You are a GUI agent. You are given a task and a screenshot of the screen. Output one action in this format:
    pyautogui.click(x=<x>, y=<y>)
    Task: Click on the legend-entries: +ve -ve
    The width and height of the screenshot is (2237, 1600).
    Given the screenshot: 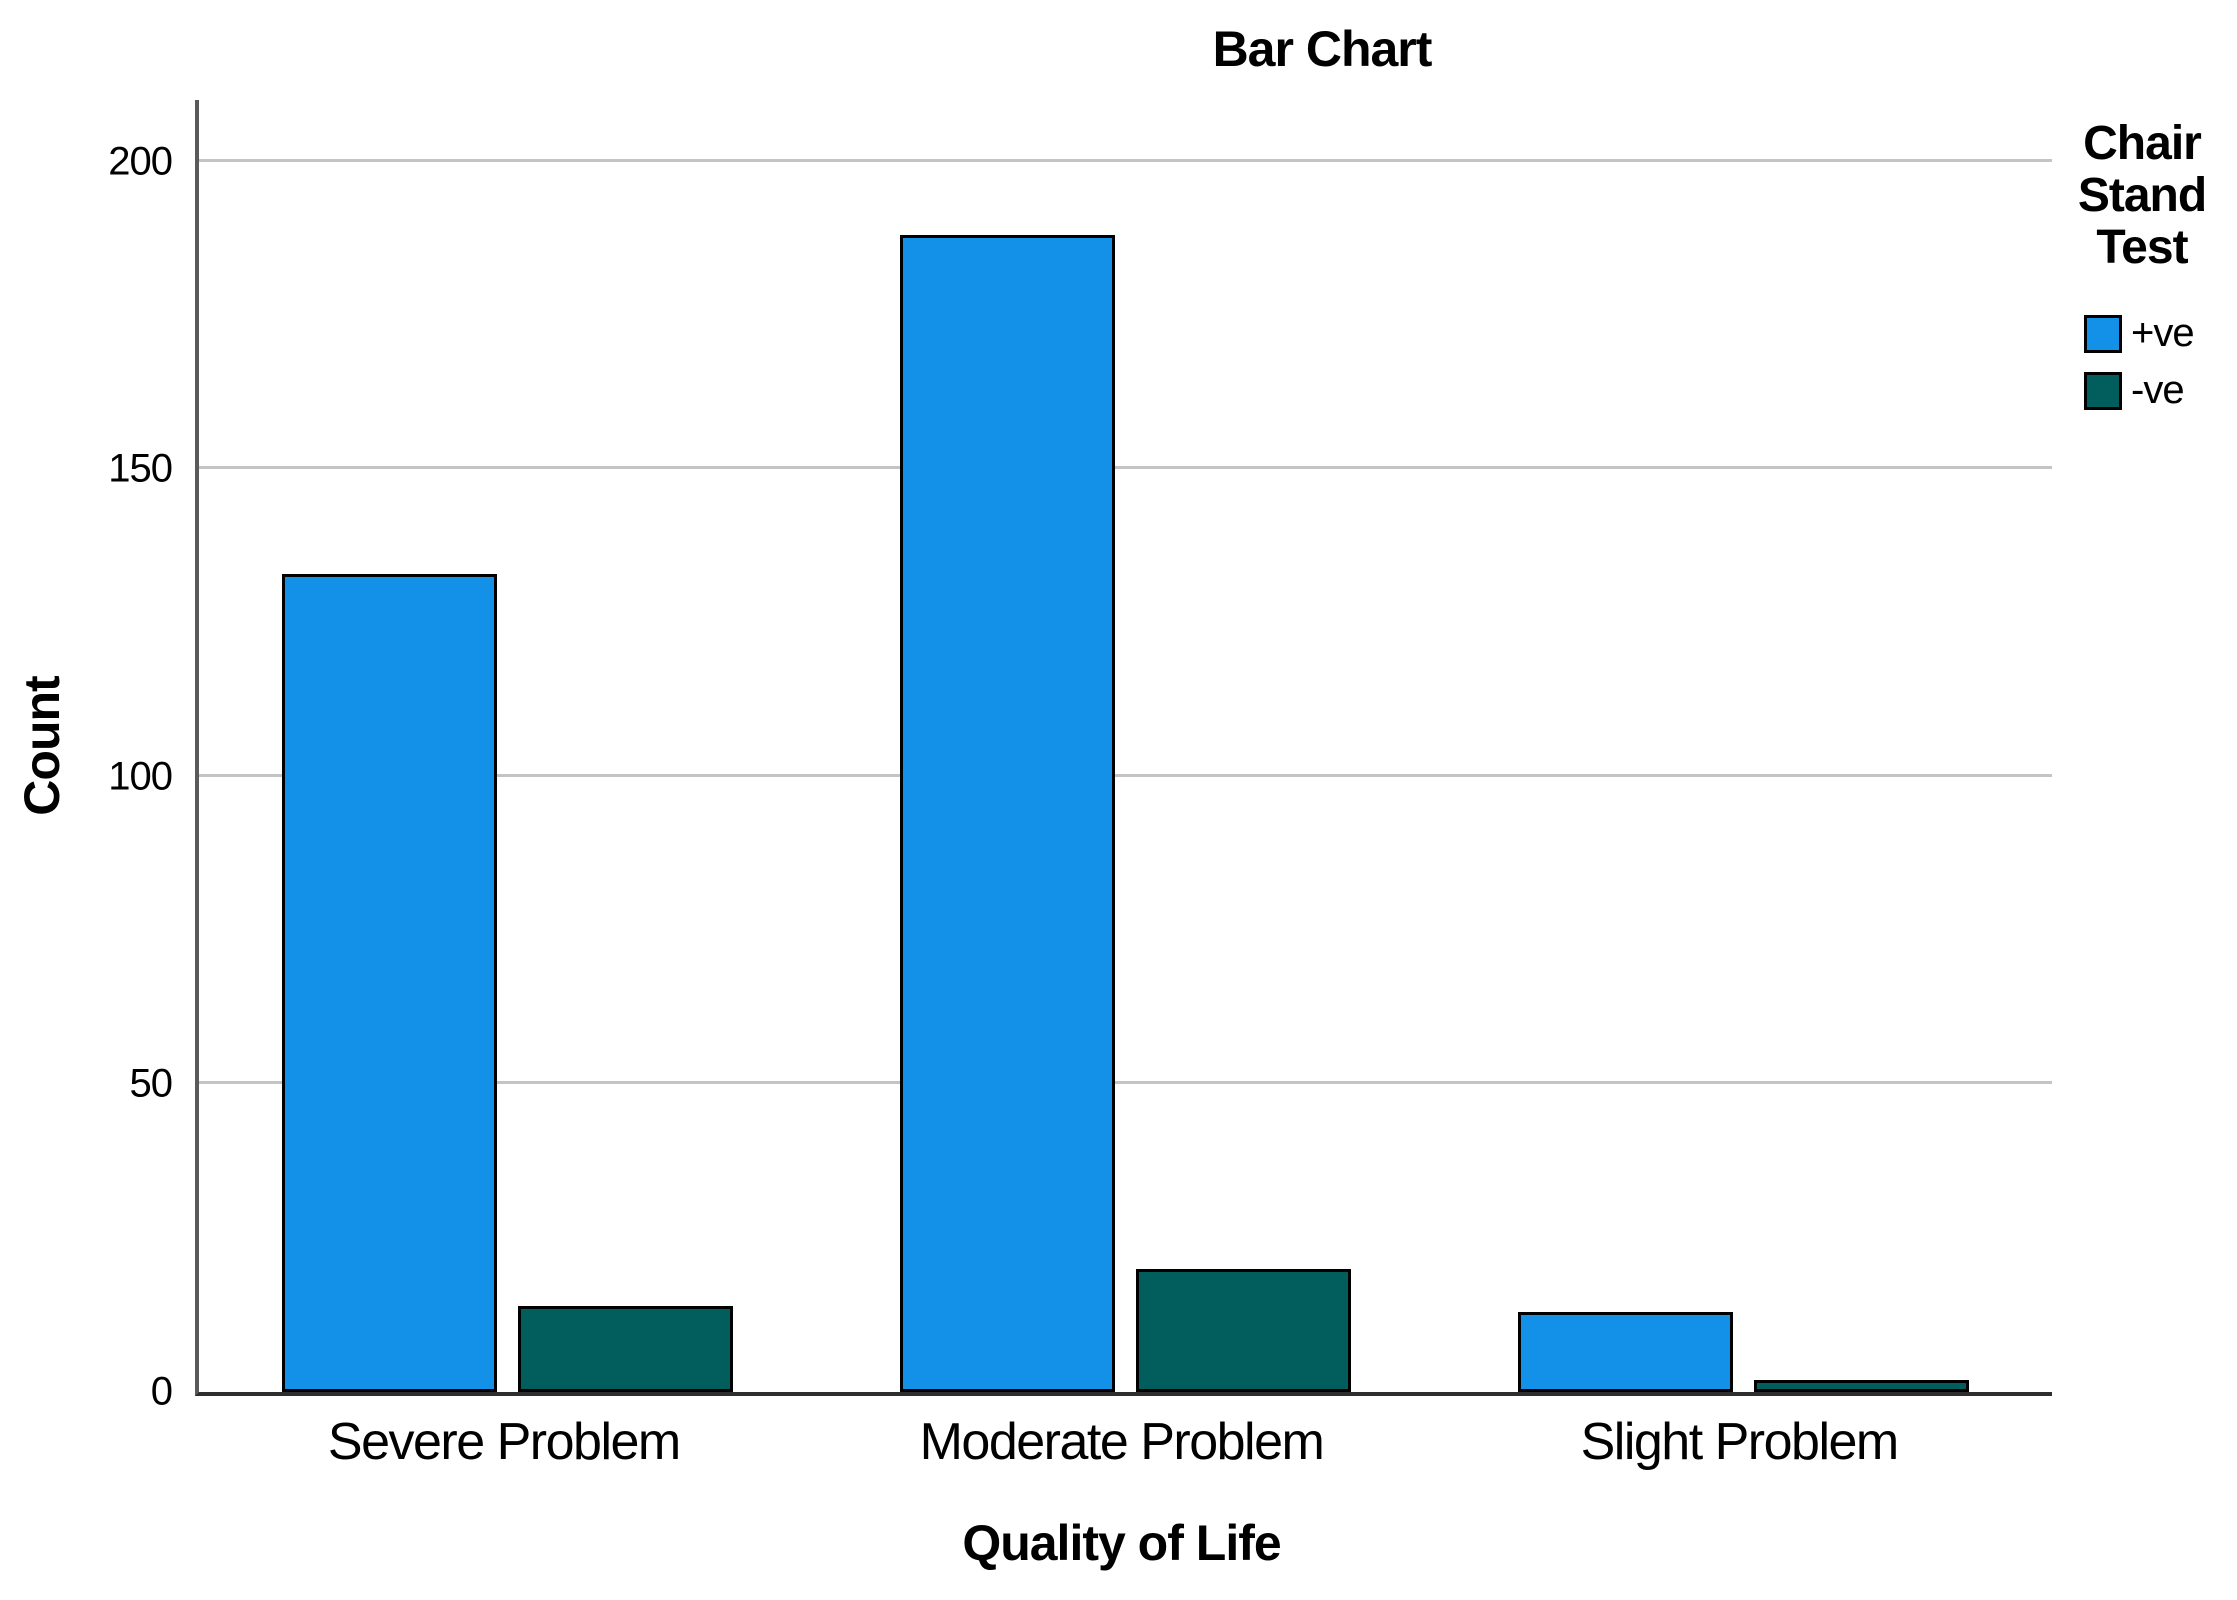 What is the action you would take?
    pyautogui.click(x=2158, y=362)
    